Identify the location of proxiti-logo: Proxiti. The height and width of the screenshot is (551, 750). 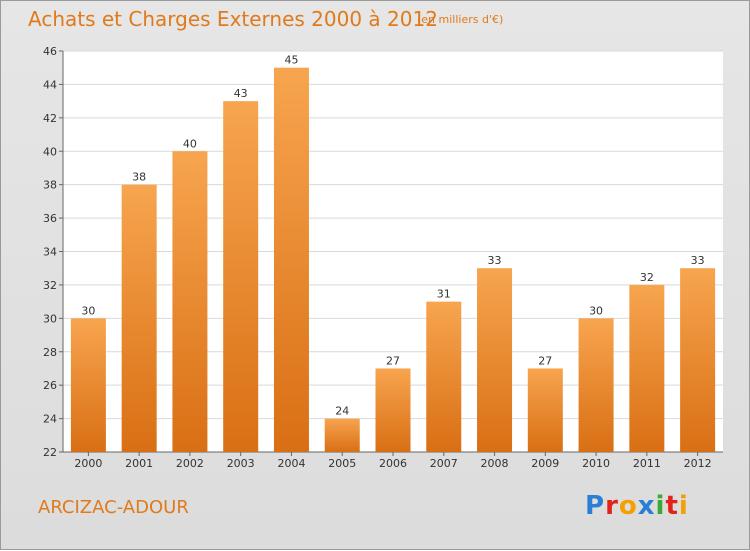
(637, 506).